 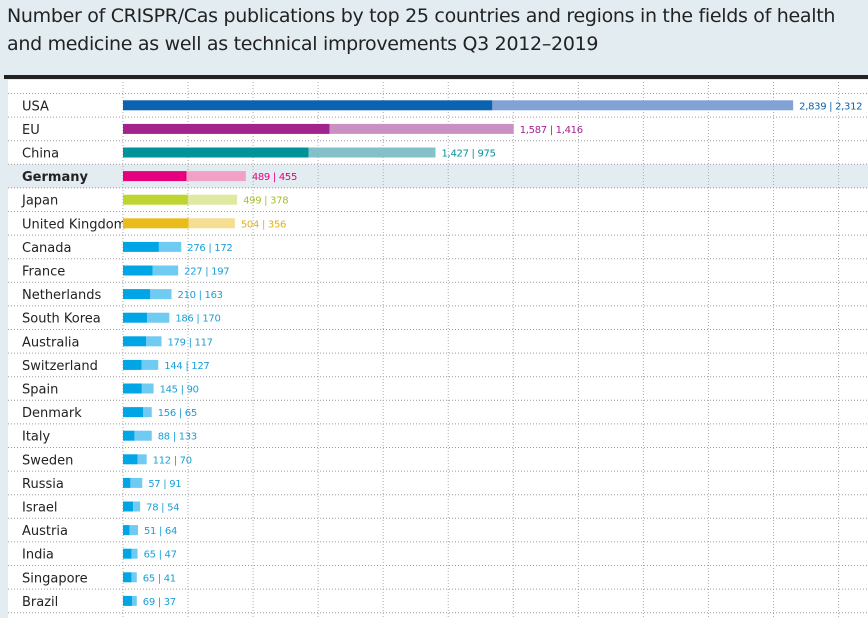 What do you see at coordinates (46, 248) in the screenshot?
I see `category-label: Canada` at bounding box center [46, 248].